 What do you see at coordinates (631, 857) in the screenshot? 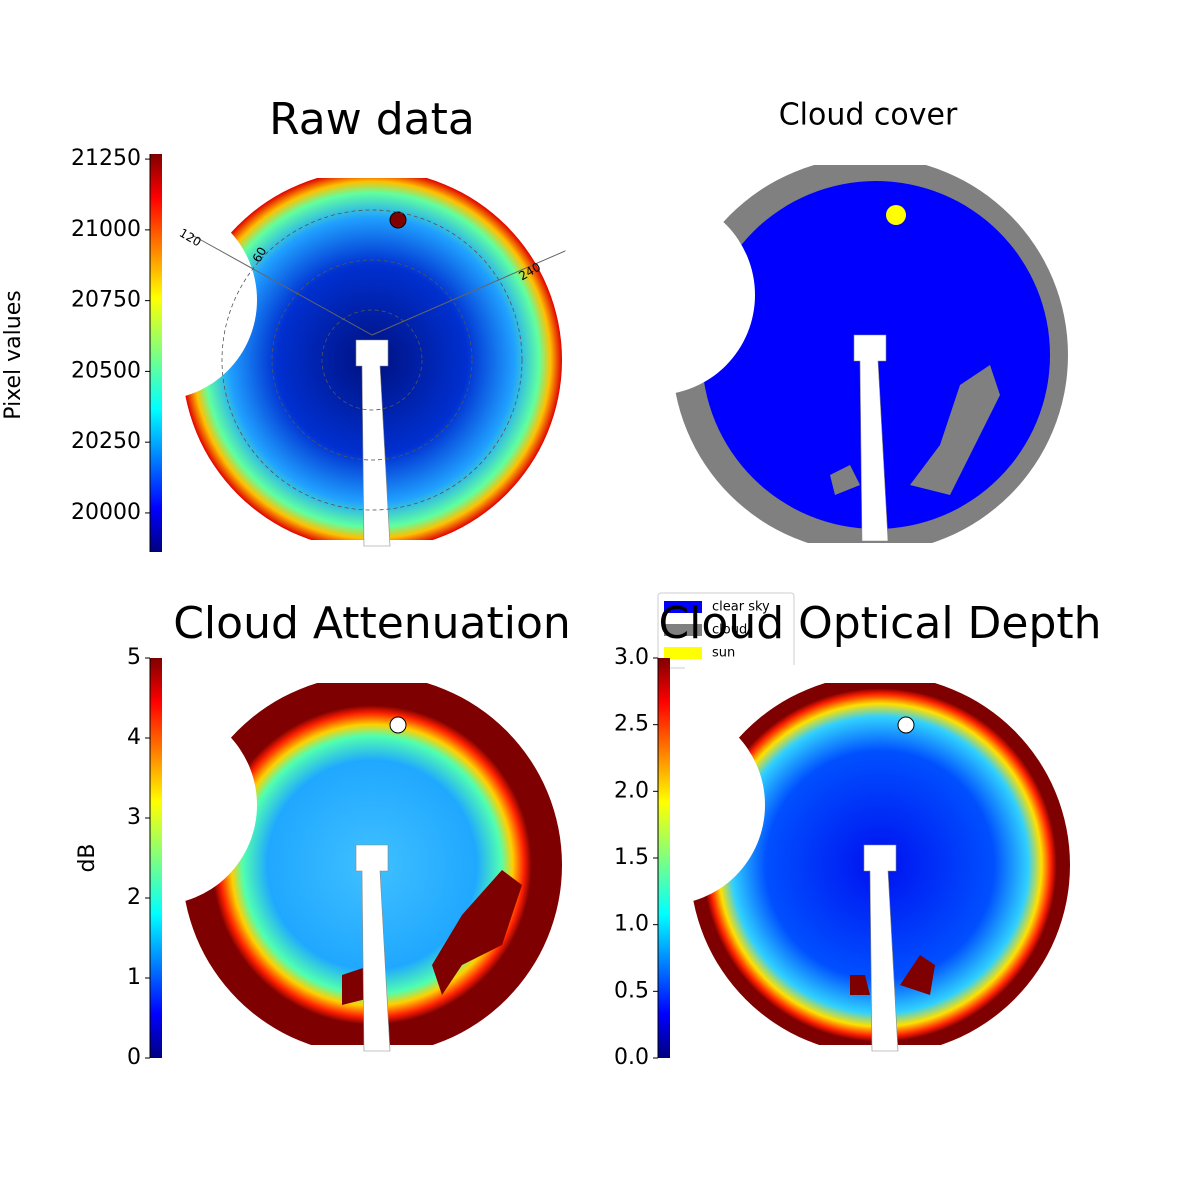
I see `tick-label: 1.5` at bounding box center [631, 857].